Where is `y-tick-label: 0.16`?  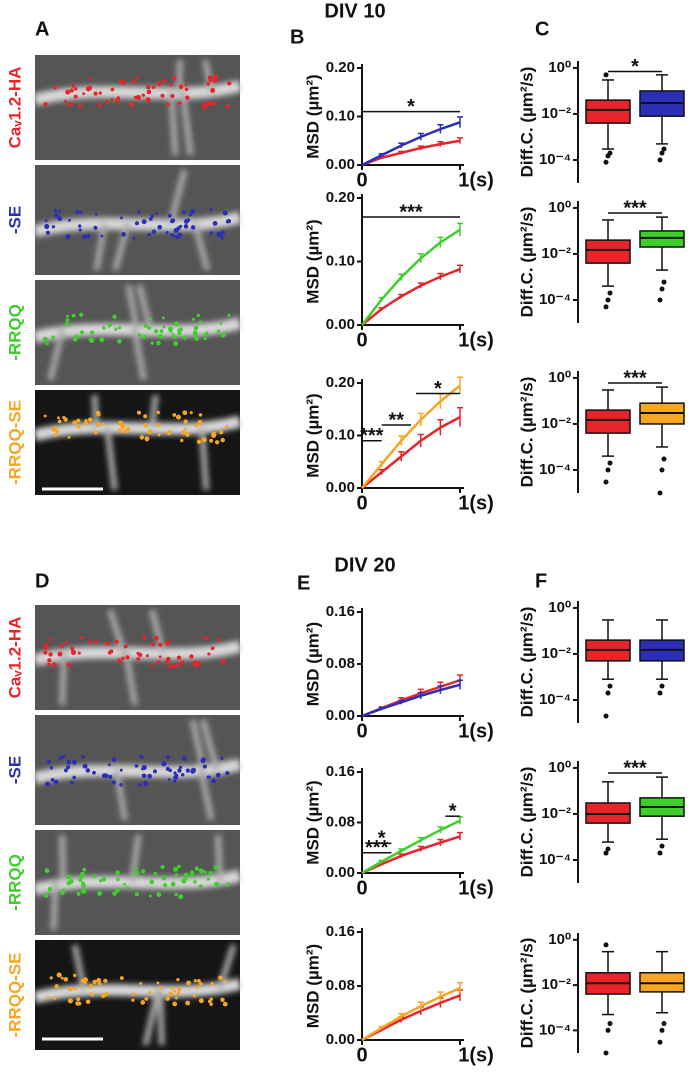 y-tick-label: 0.16 is located at coordinates (340, 771).